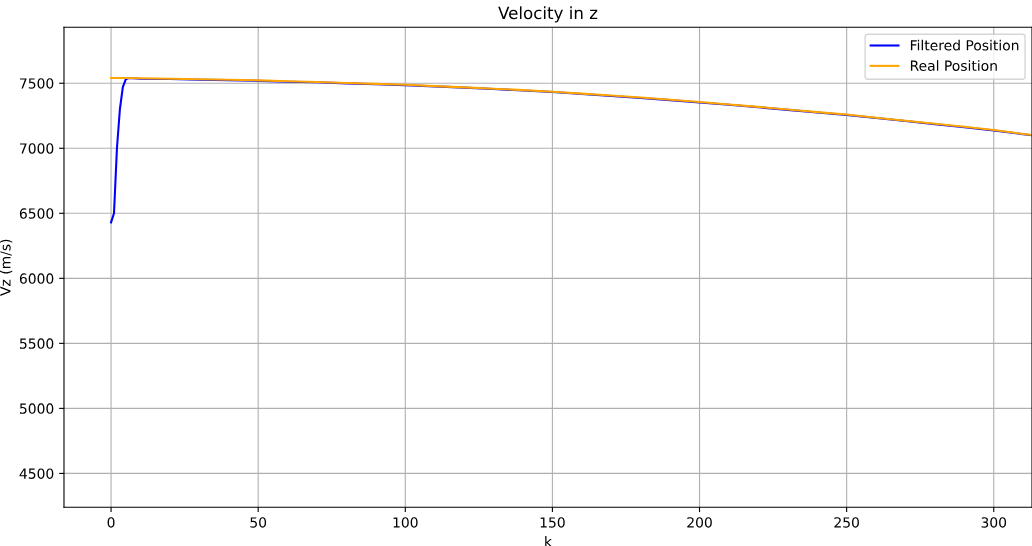 The height and width of the screenshot is (546, 1032). What do you see at coordinates (36, 278) in the screenshot?
I see `y-tick-label: 6000` at bounding box center [36, 278].